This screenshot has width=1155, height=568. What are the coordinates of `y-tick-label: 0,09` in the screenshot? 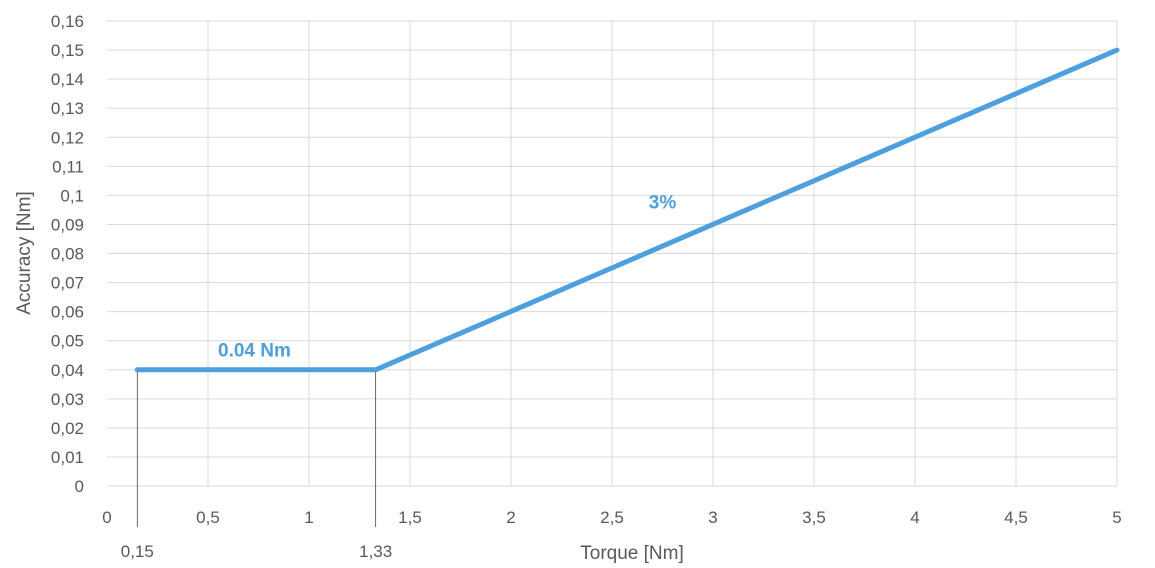 It's located at (67, 224).